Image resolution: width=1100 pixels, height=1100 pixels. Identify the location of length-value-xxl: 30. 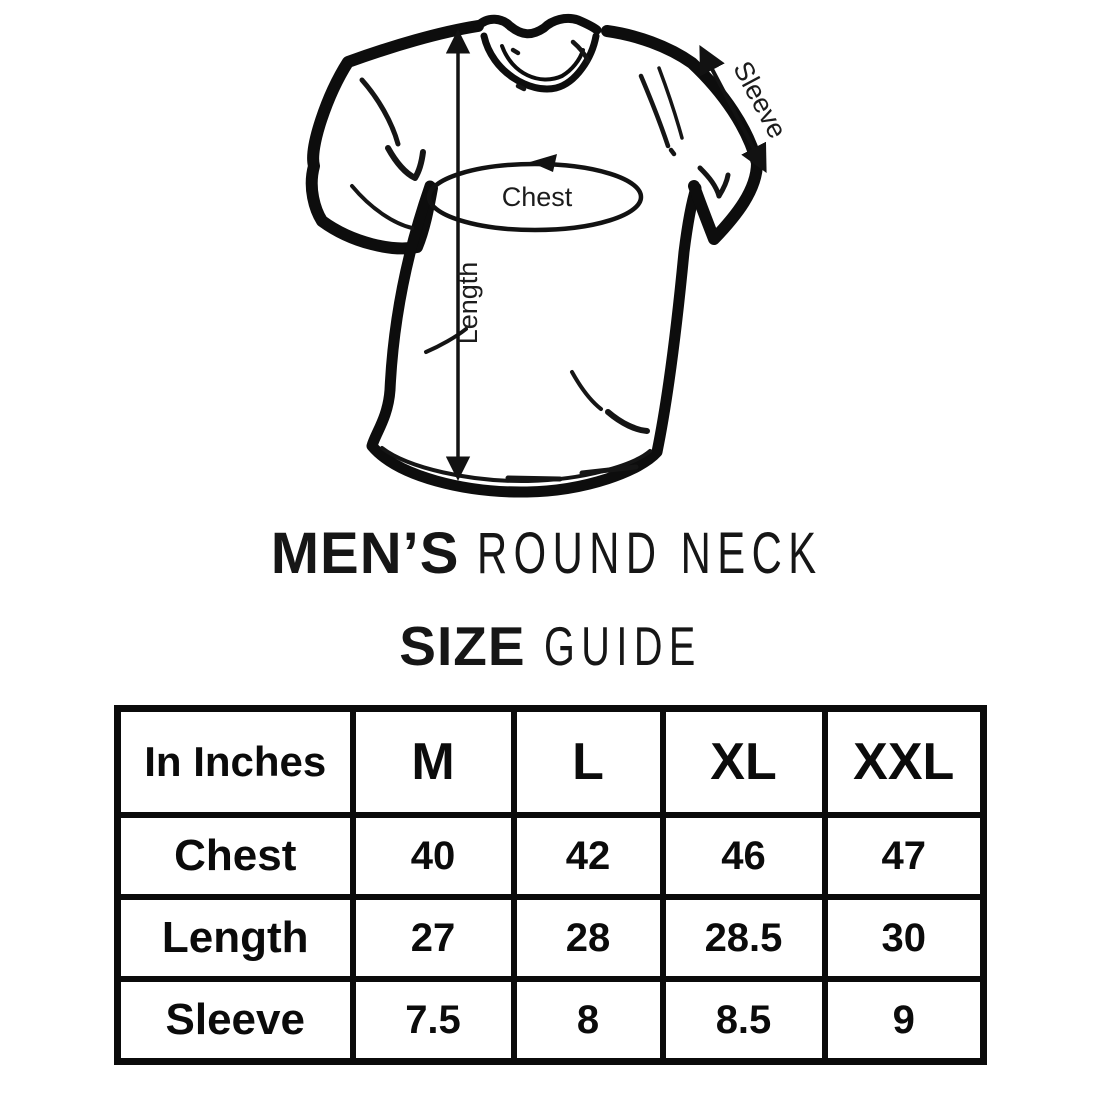
(904, 938).